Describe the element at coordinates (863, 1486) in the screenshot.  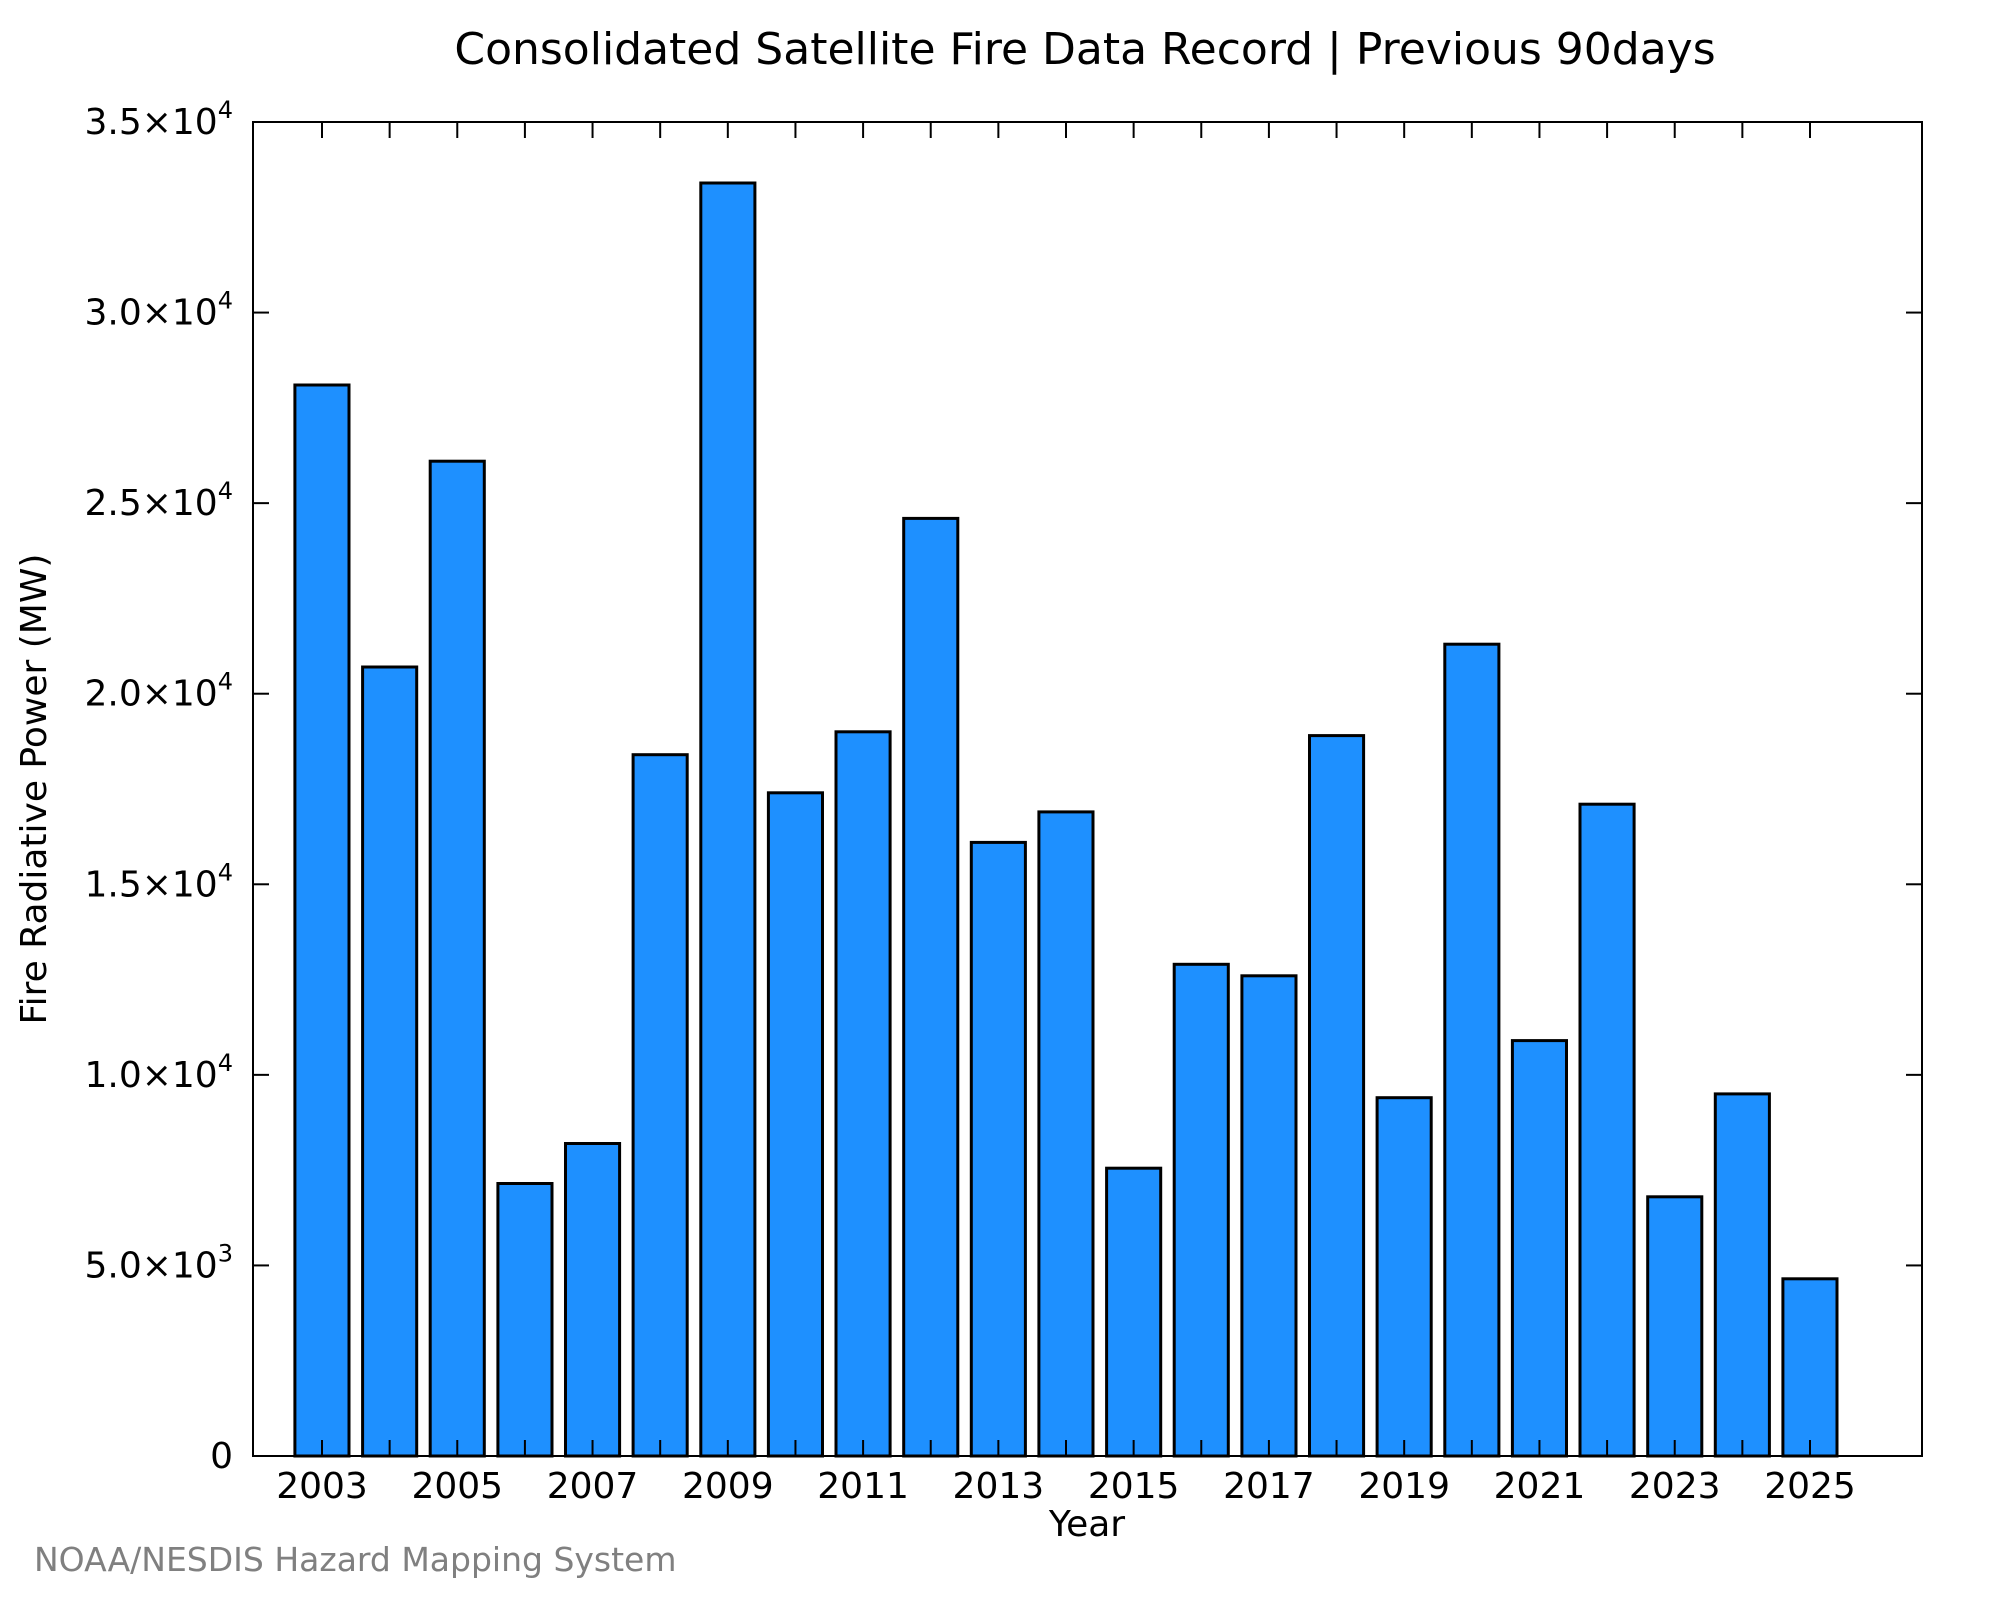
I see `x-tick-label-2011: 2011` at that location.